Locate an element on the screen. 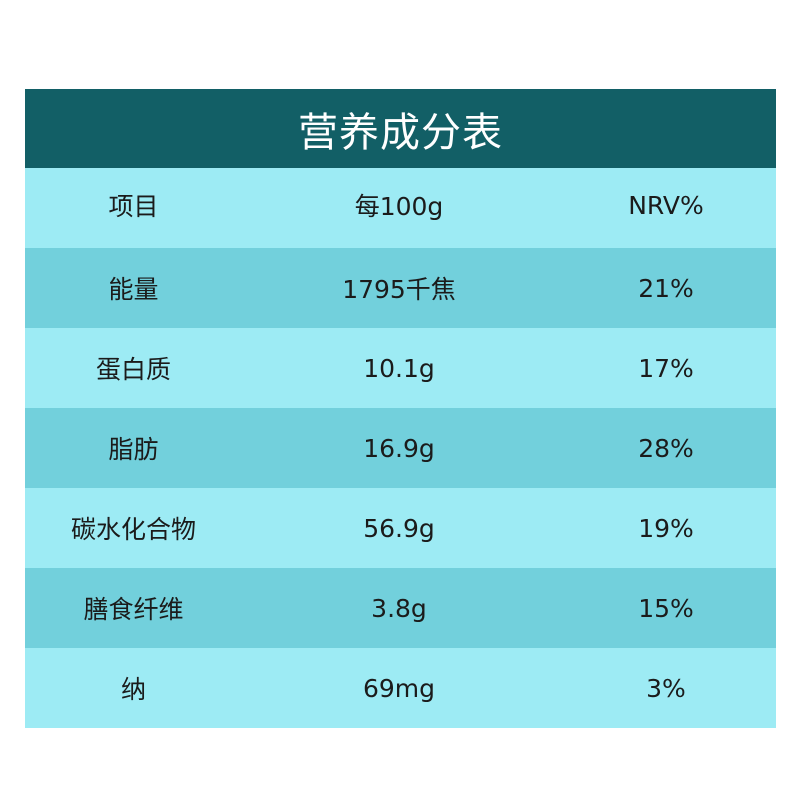 The width and height of the screenshot is (800, 800). row-amount: 3.8g is located at coordinates (399, 608).